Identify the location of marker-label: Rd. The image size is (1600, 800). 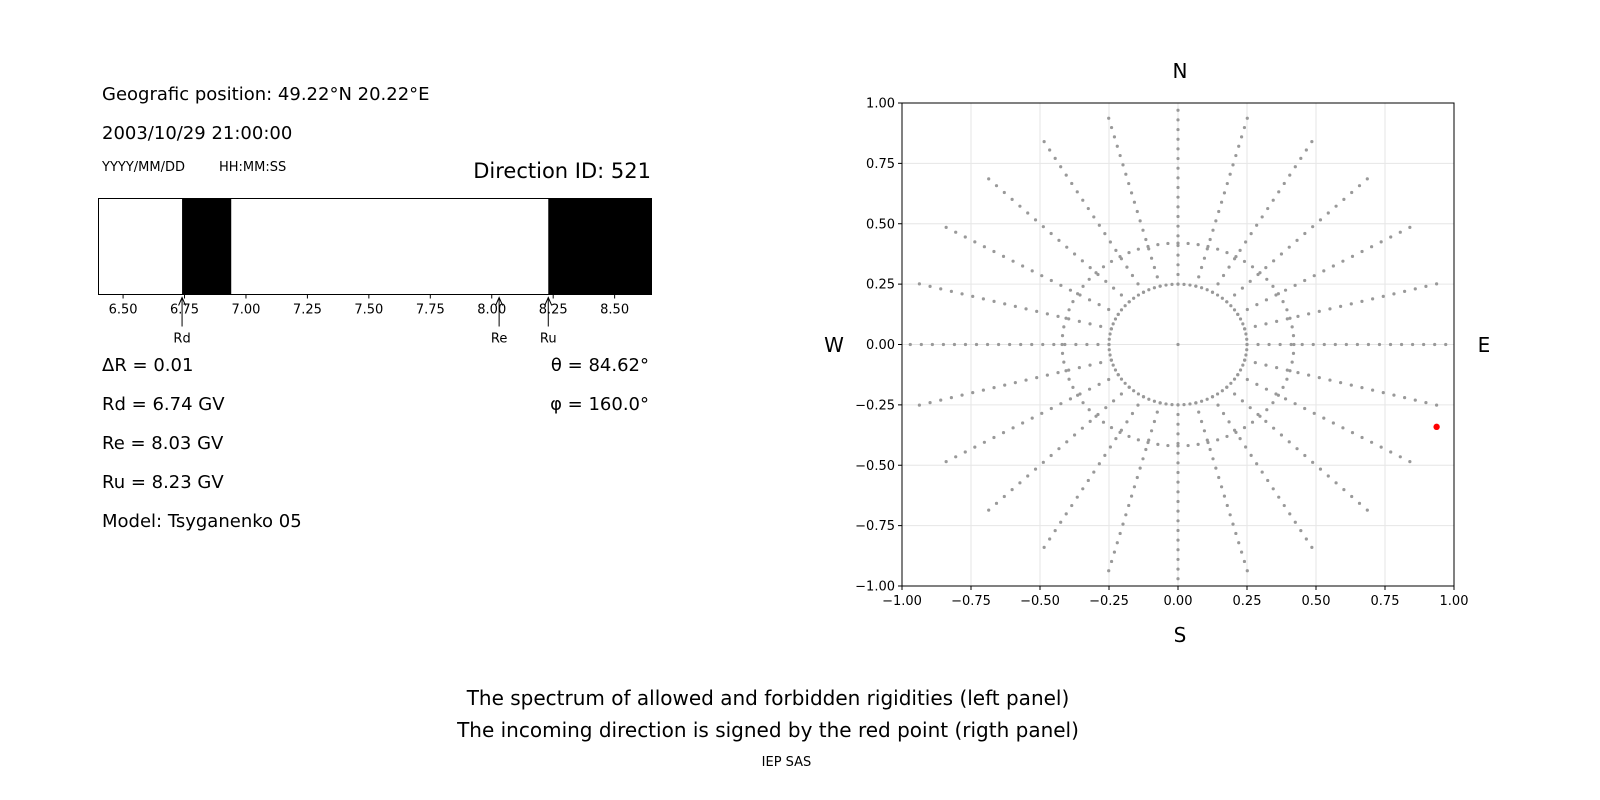
(181, 339).